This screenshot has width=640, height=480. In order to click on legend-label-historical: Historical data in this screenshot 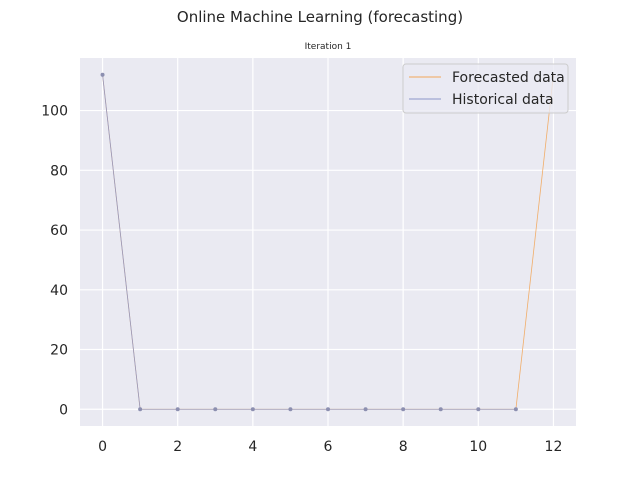, I will do `click(503, 100)`.